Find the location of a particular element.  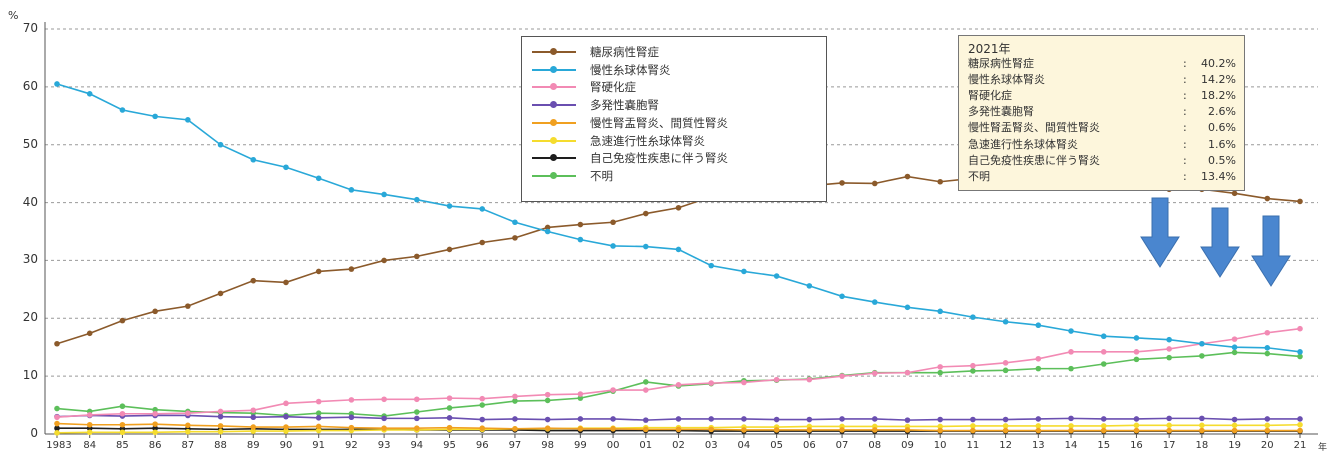

legend-label: 急速進行性糸球体腎炎 is located at coordinates (647, 140).